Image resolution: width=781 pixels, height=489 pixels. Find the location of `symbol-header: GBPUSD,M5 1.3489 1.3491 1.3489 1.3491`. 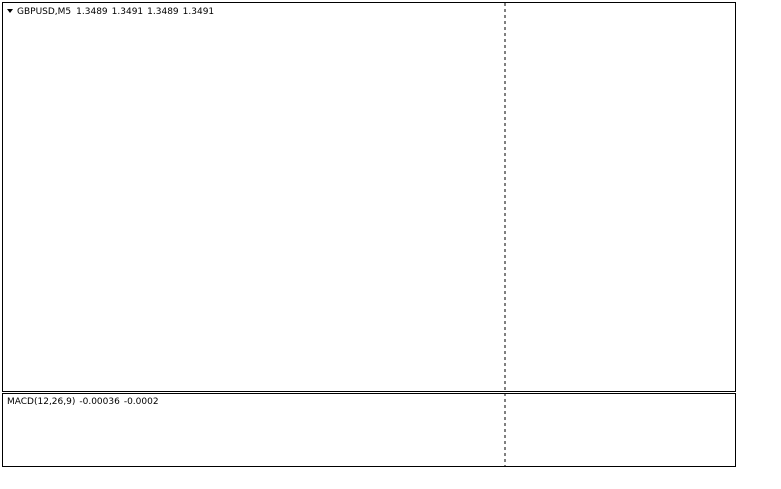

symbol-header: GBPUSD,M5 1.3489 1.3491 1.3489 1.3491 is located at coordinates (115, 12).